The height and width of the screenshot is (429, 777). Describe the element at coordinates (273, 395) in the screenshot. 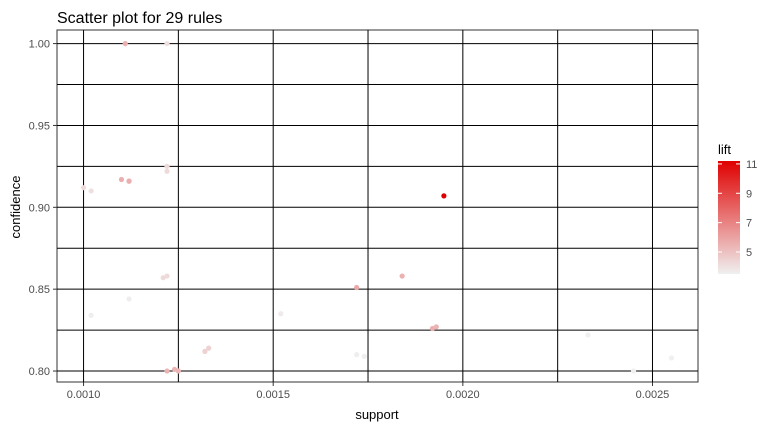

I see `x-tick-label: 0.0015` at that location.